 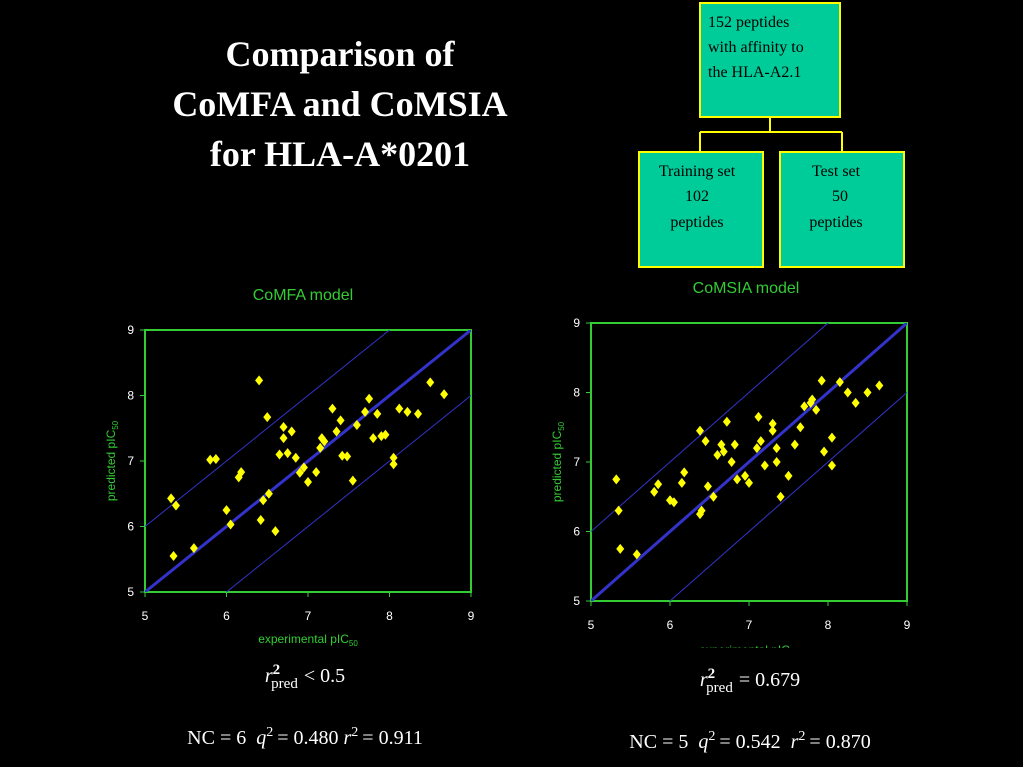 I want to click on axis-label-part: experimental pIC, so click(x=303, y=639).